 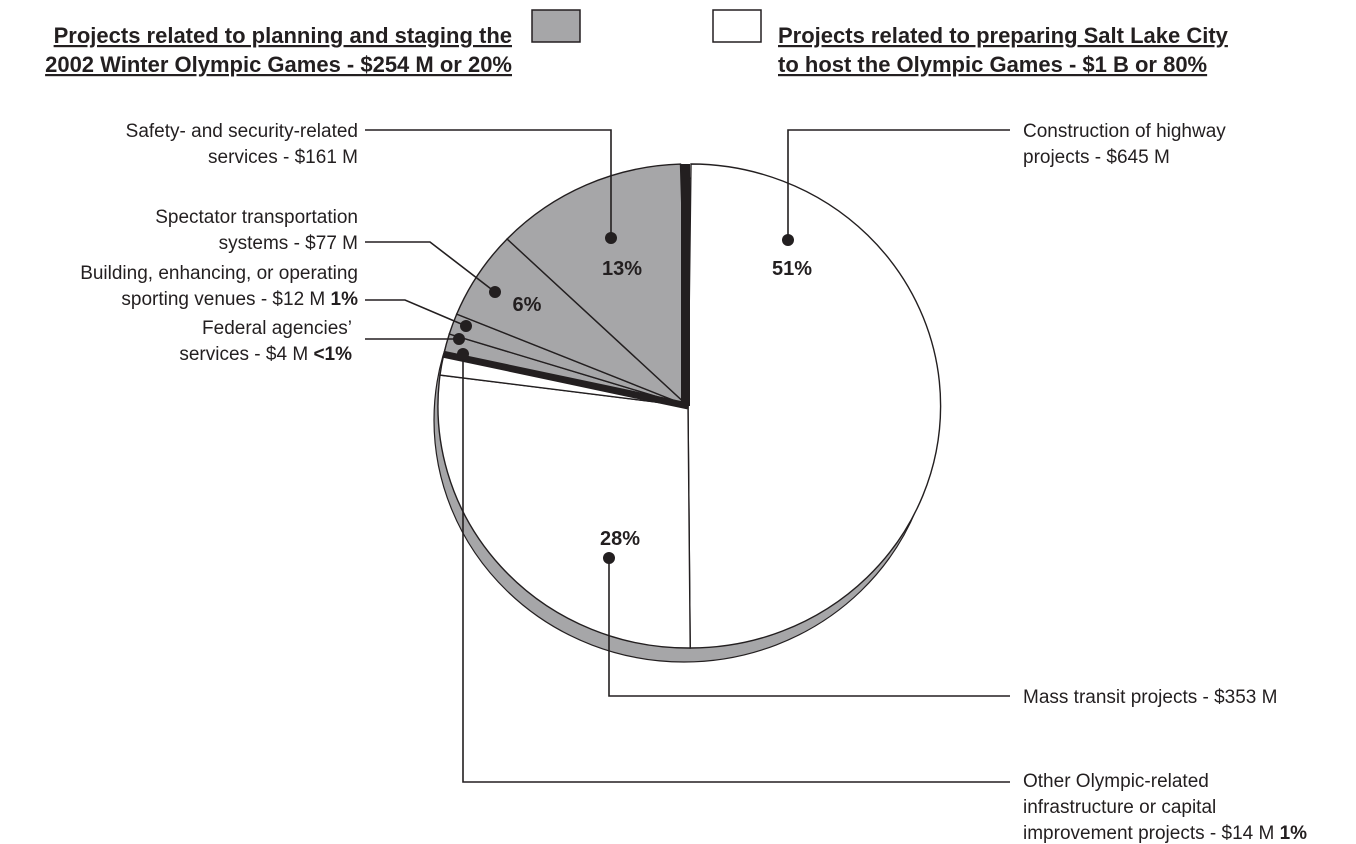 I want to click on slice-label-other-line1: Other Olympic-related, so click(x=1116, y=781).